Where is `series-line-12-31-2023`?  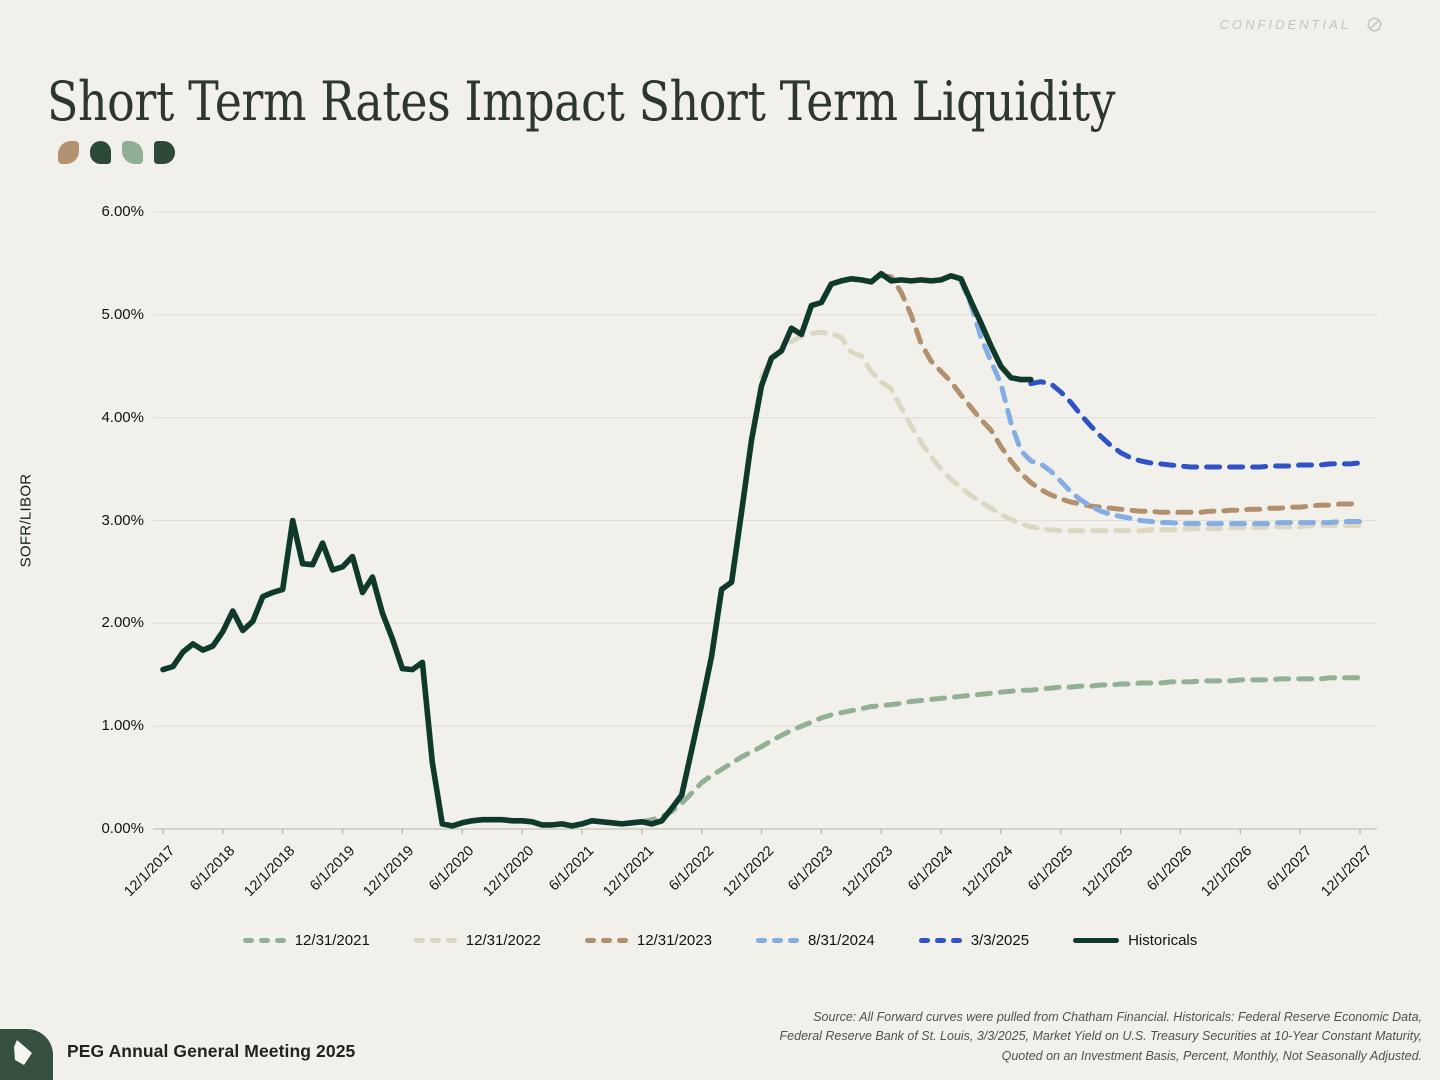
series-line-12-31-2023 is located at coordinates (1120, 394).